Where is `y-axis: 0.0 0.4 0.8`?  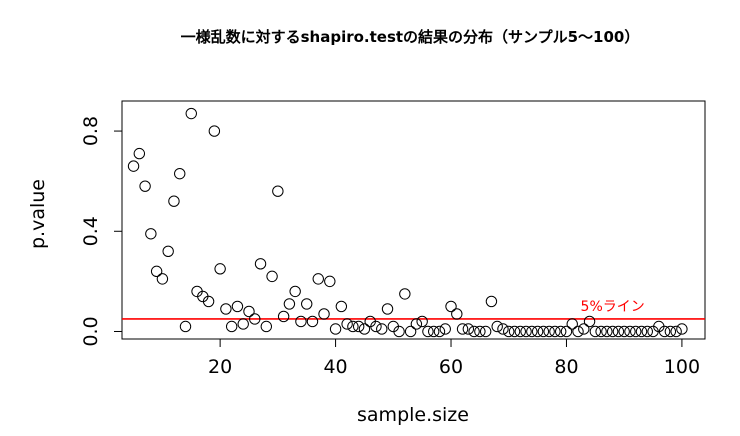 y-axis: 0.0 0.4 0.8 is located at coordinates (101, 231).